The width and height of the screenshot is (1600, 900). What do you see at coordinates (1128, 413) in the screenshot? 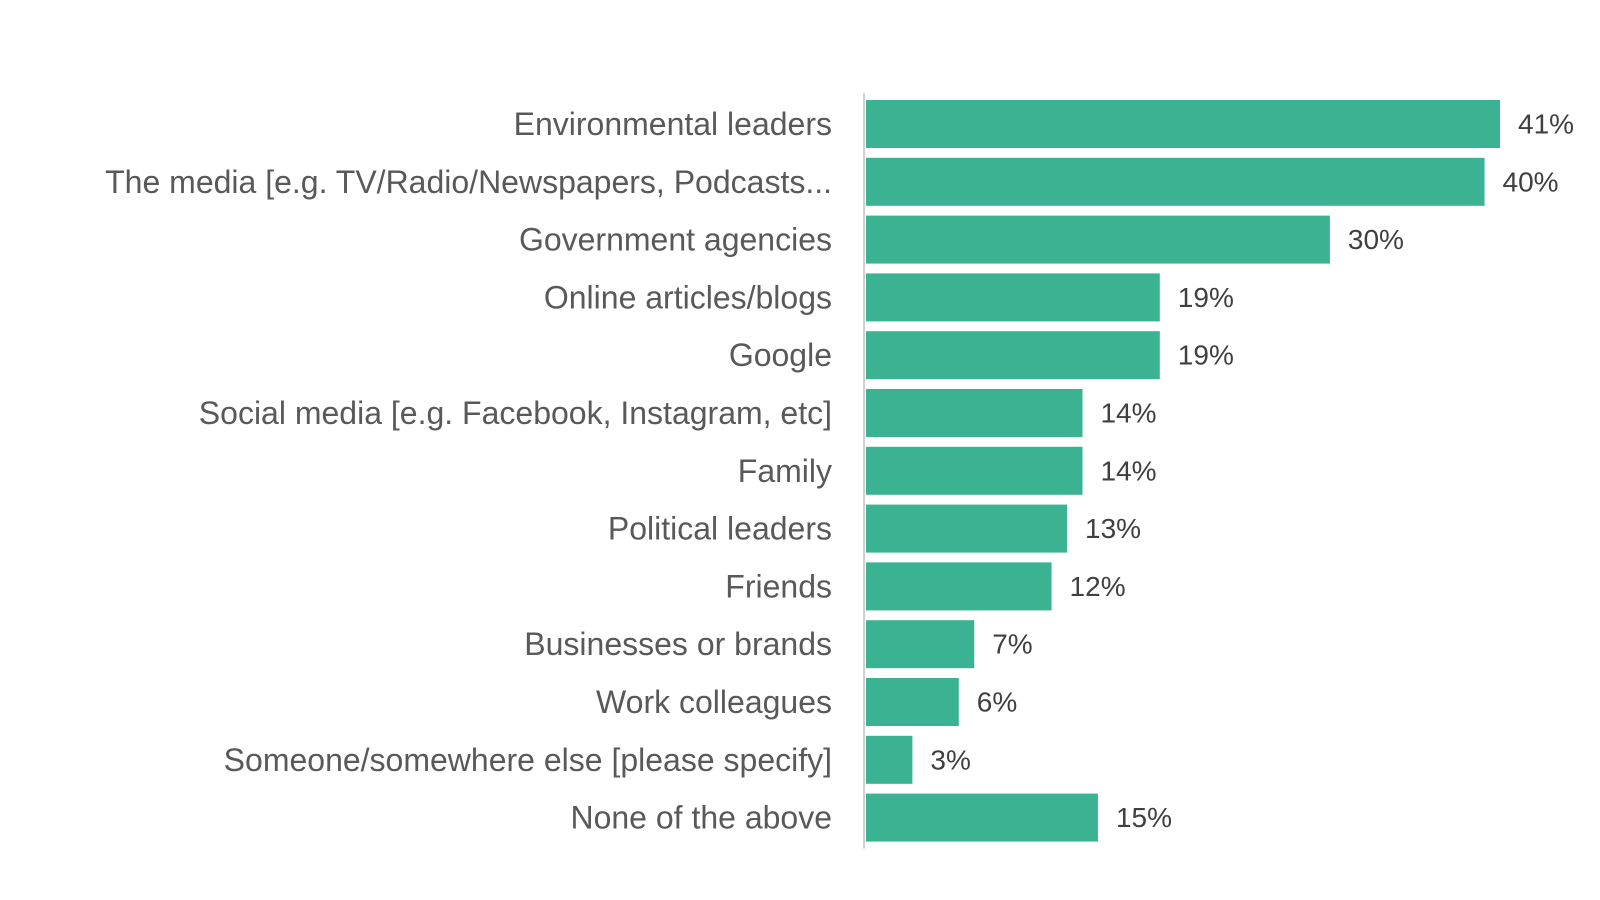
I see `value-label-5: 14%` at bounding box center [1128, 413].